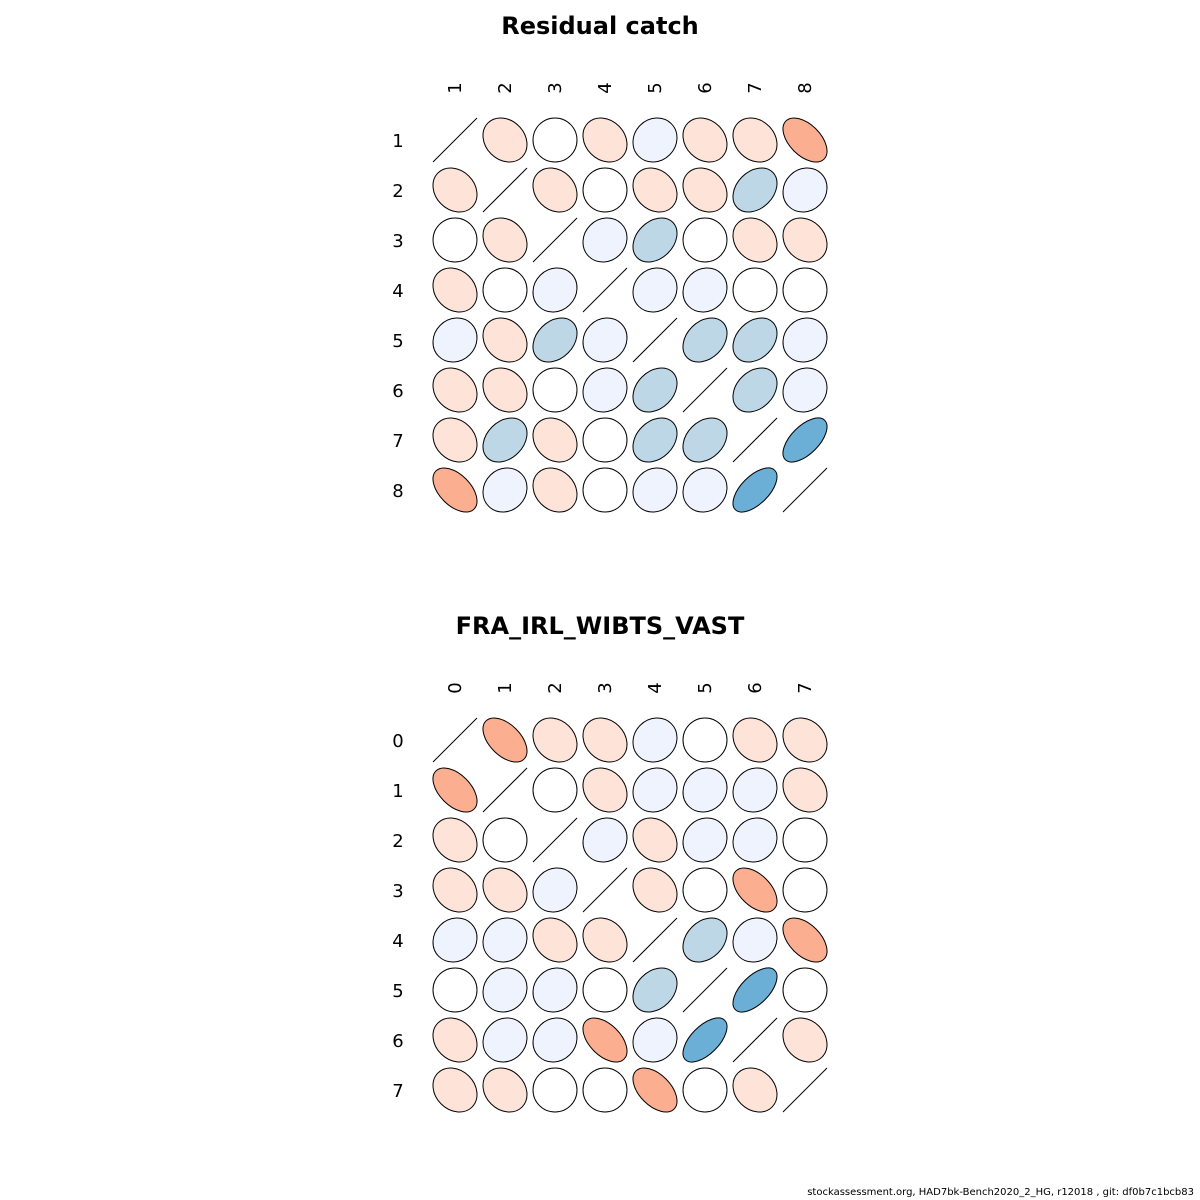 This screenshot has width=1200, height=1200. What do you see at coordinates (397, 741) in the screenshot?
I see `row-label: 0` at bounding box center [397, 741].